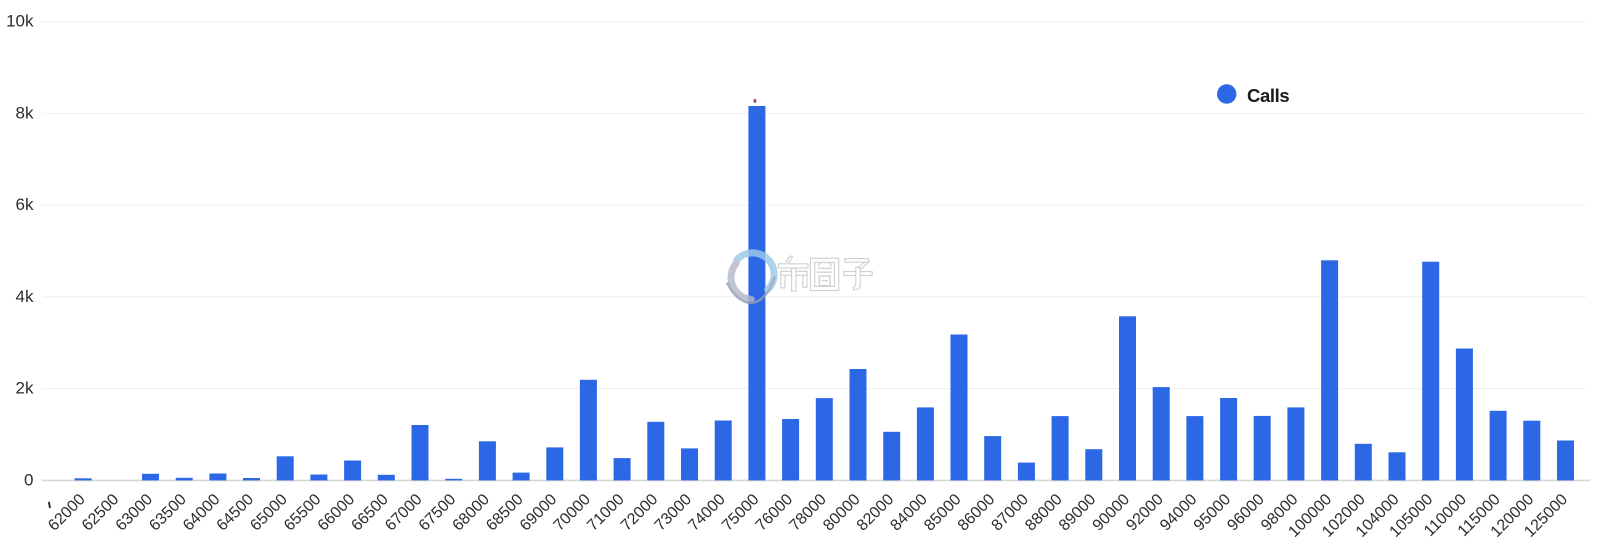 This screenshot has height=556, width=1600. Describe the element at coordinates (1145, 513) in the screenshot. I see `svg-text: 92000` at that location.